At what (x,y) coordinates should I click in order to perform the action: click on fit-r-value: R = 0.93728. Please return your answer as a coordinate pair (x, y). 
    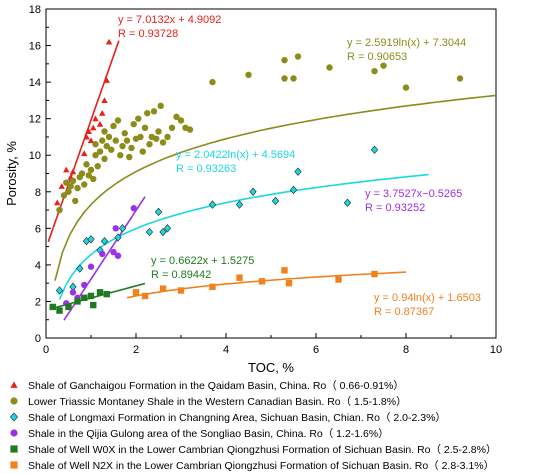
    Looking at the image, I should click on (148, 34).